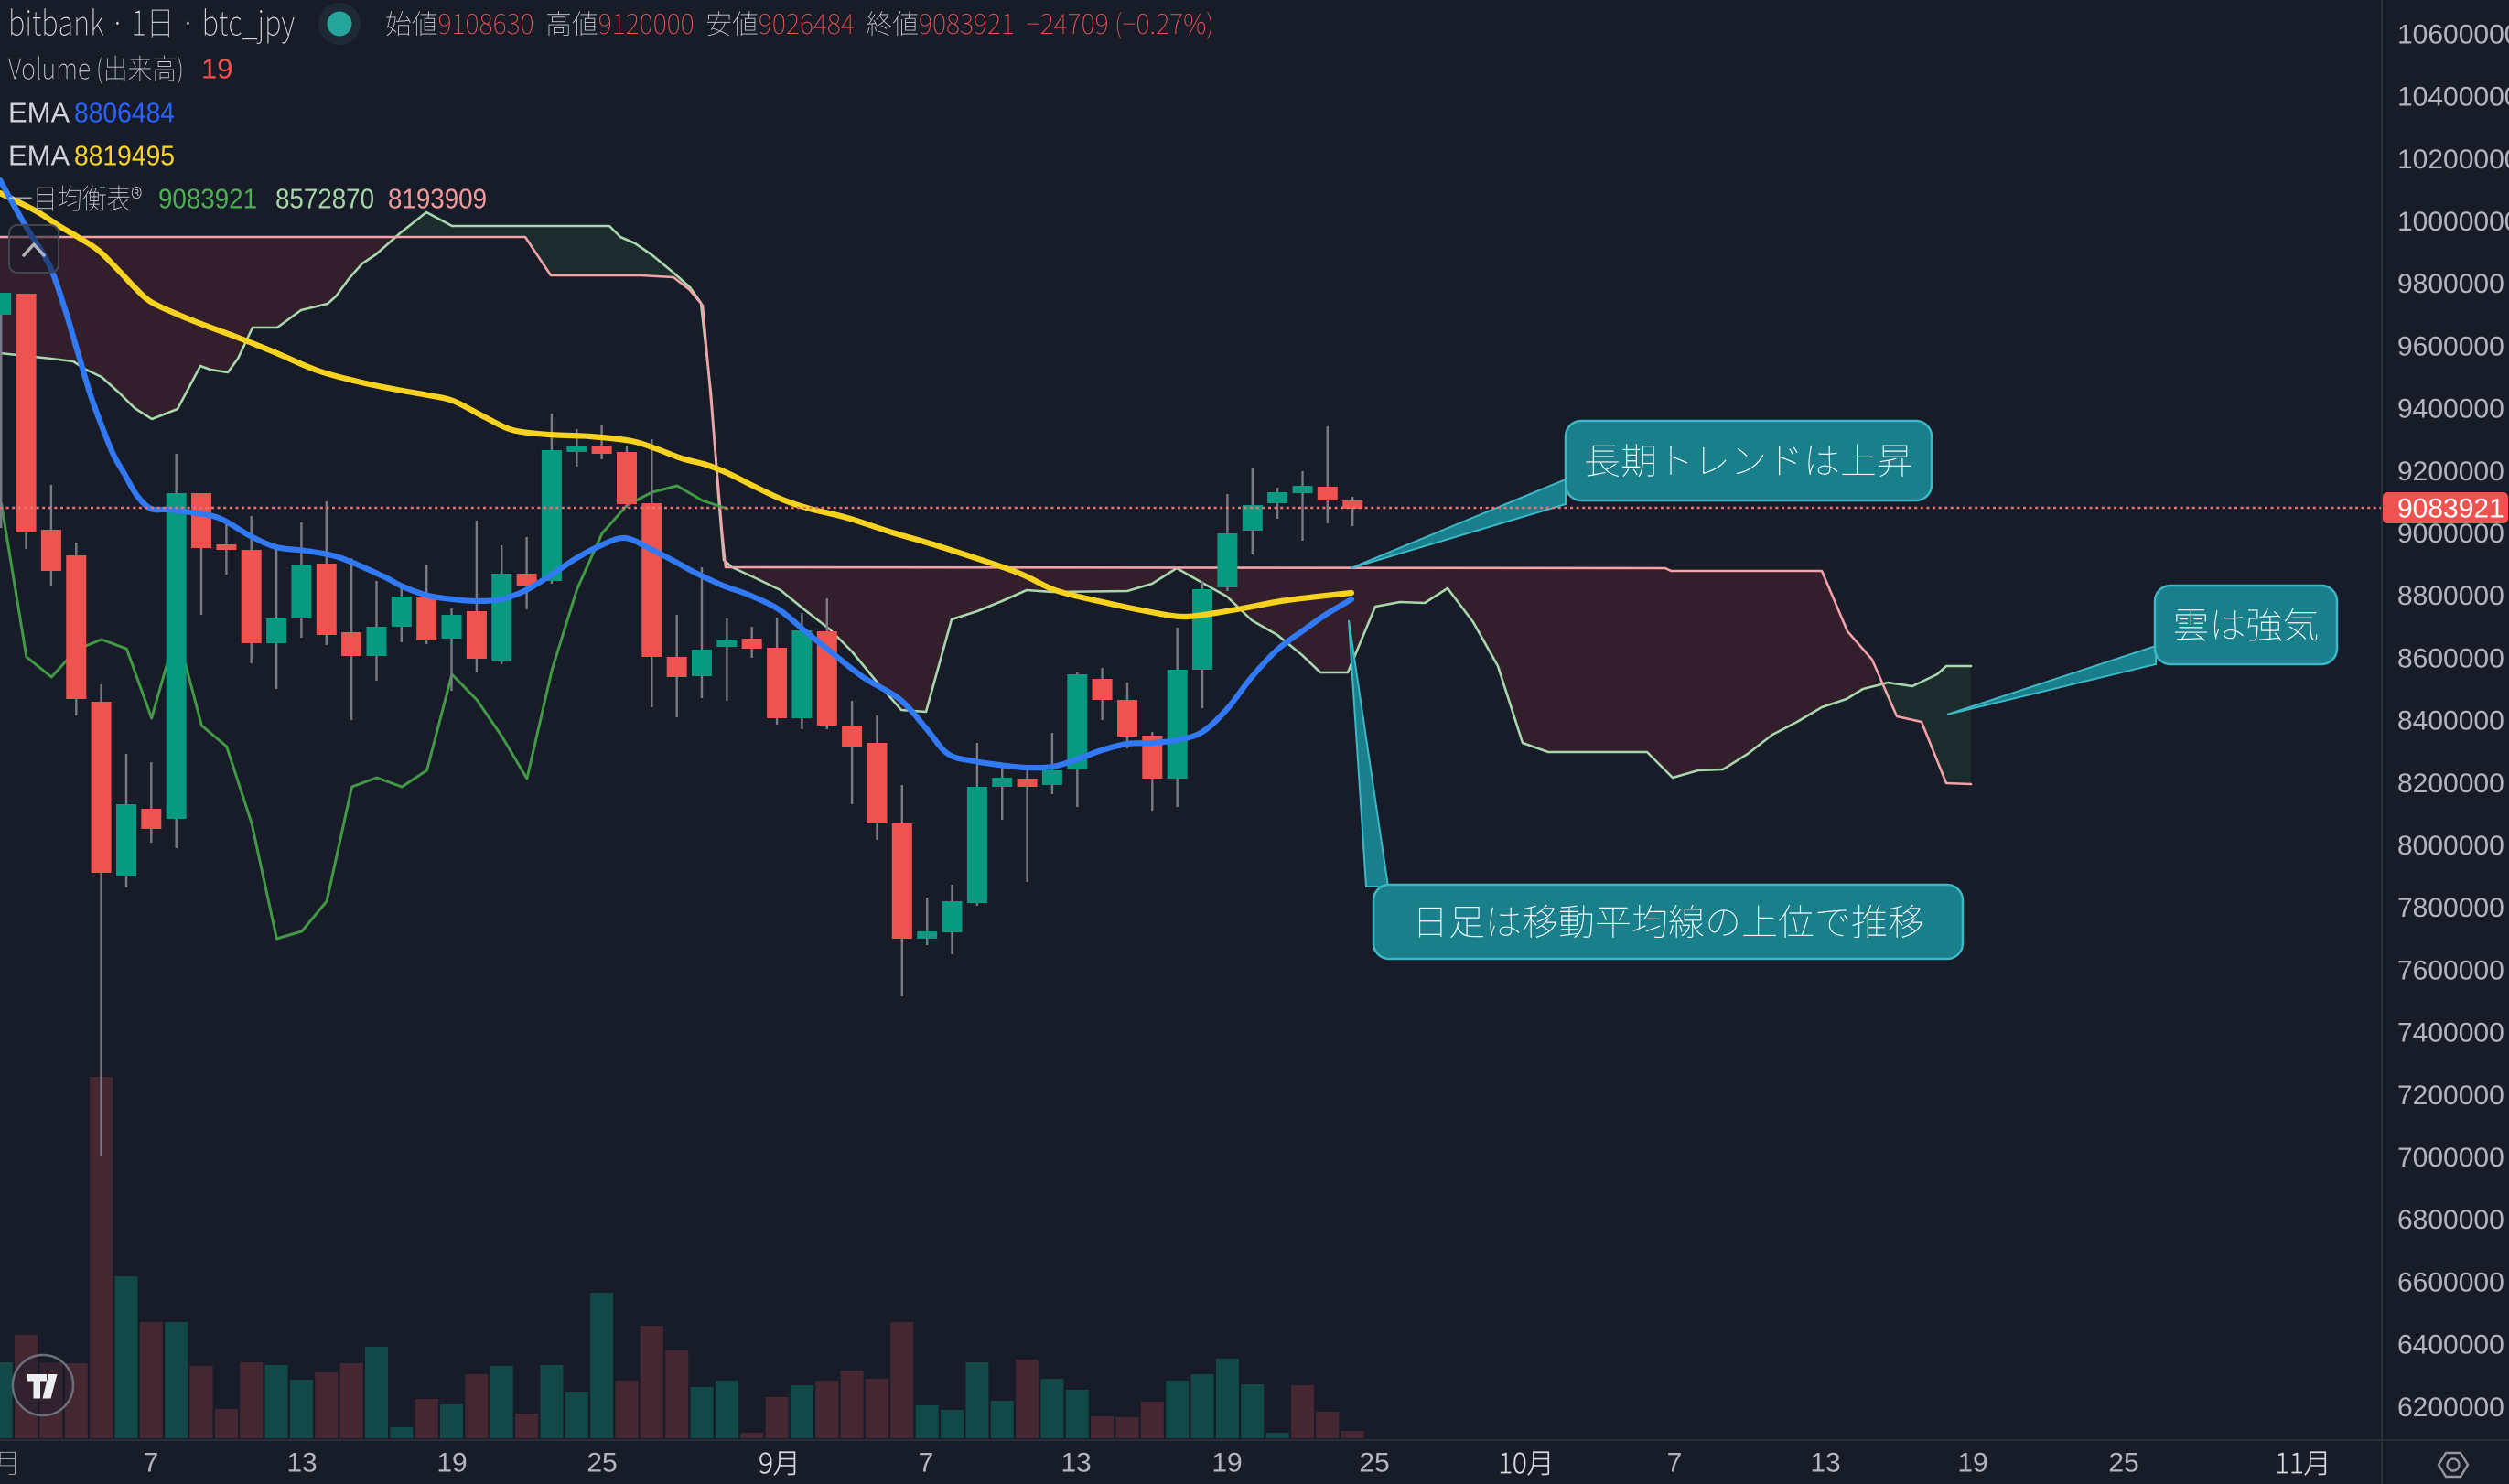  I want to click on svg-text: 8600000, so click(2450, 658).